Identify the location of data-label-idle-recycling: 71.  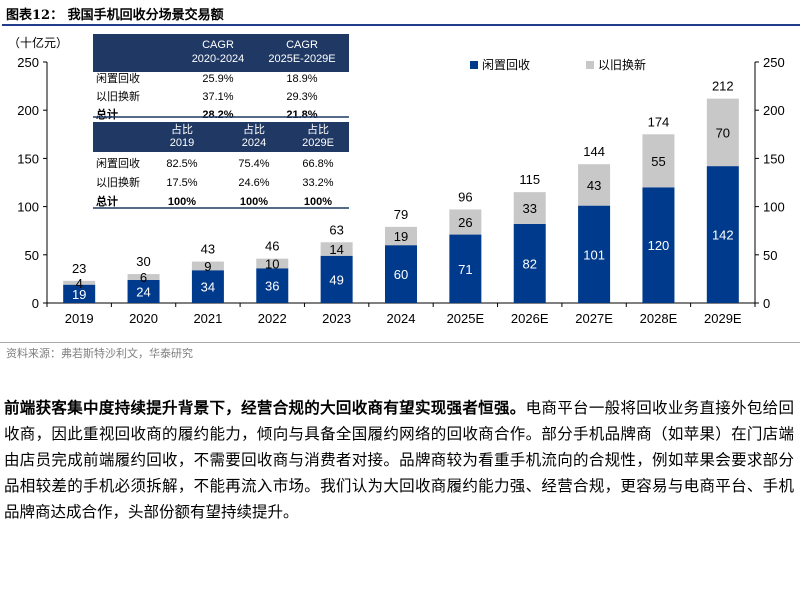
(465, 269).